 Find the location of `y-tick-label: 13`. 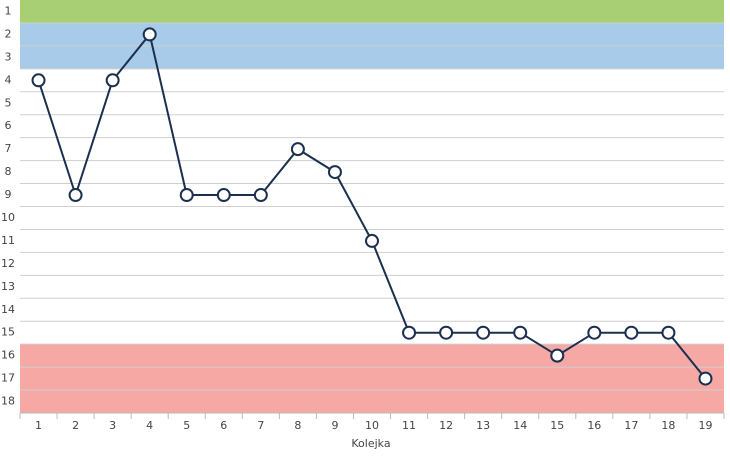

y-tick-label: 13 is located at coordinates (8, 286).